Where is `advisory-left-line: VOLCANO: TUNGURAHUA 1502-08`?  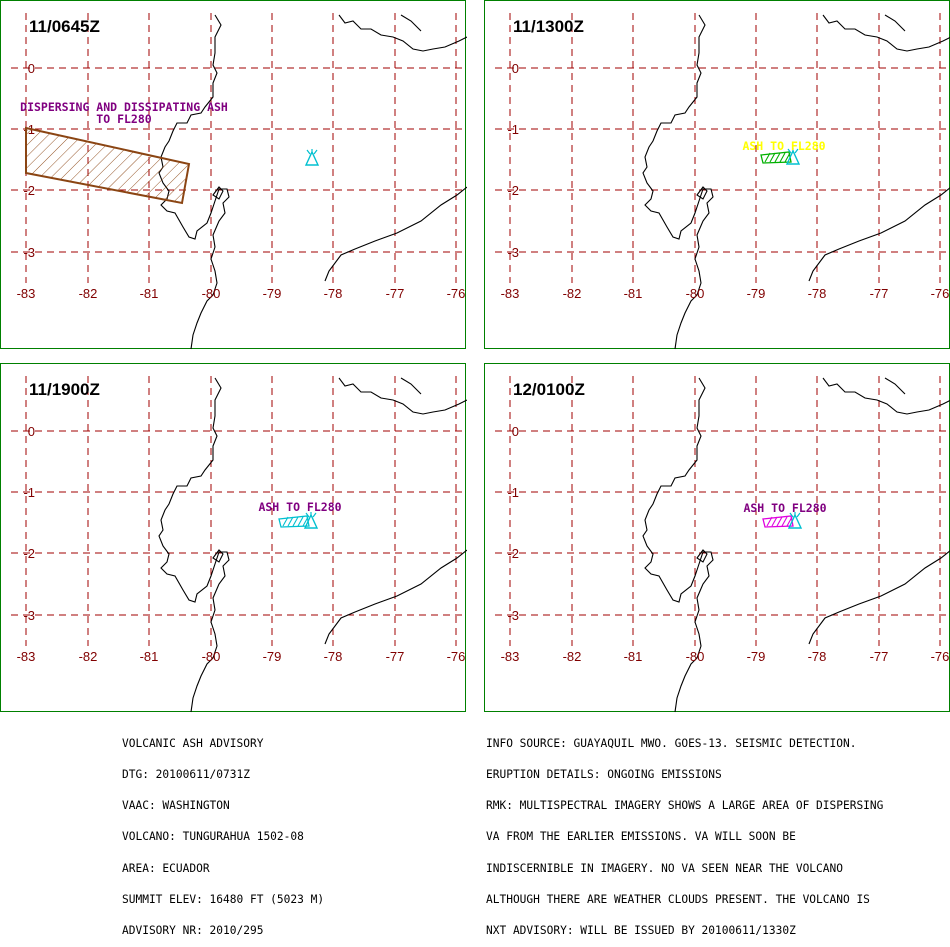 advisory-left-line: VOLCANO: TUNGURAHUA 1502-08 is located at coordinates (213, 837).